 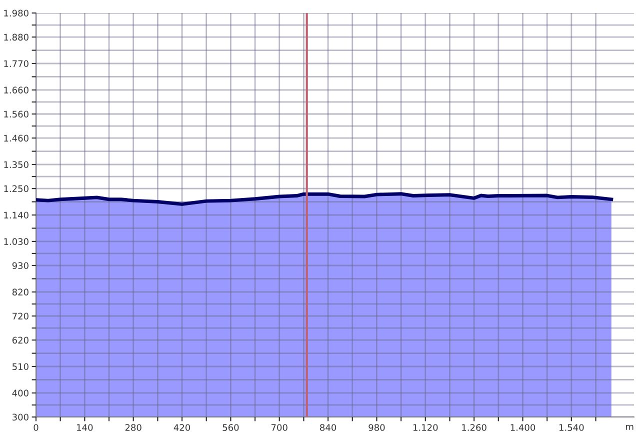 What do you see at coordinates (279, 427) in the screenshot?
I see `x-tick-label: 700` at bounding box center [279, 427].